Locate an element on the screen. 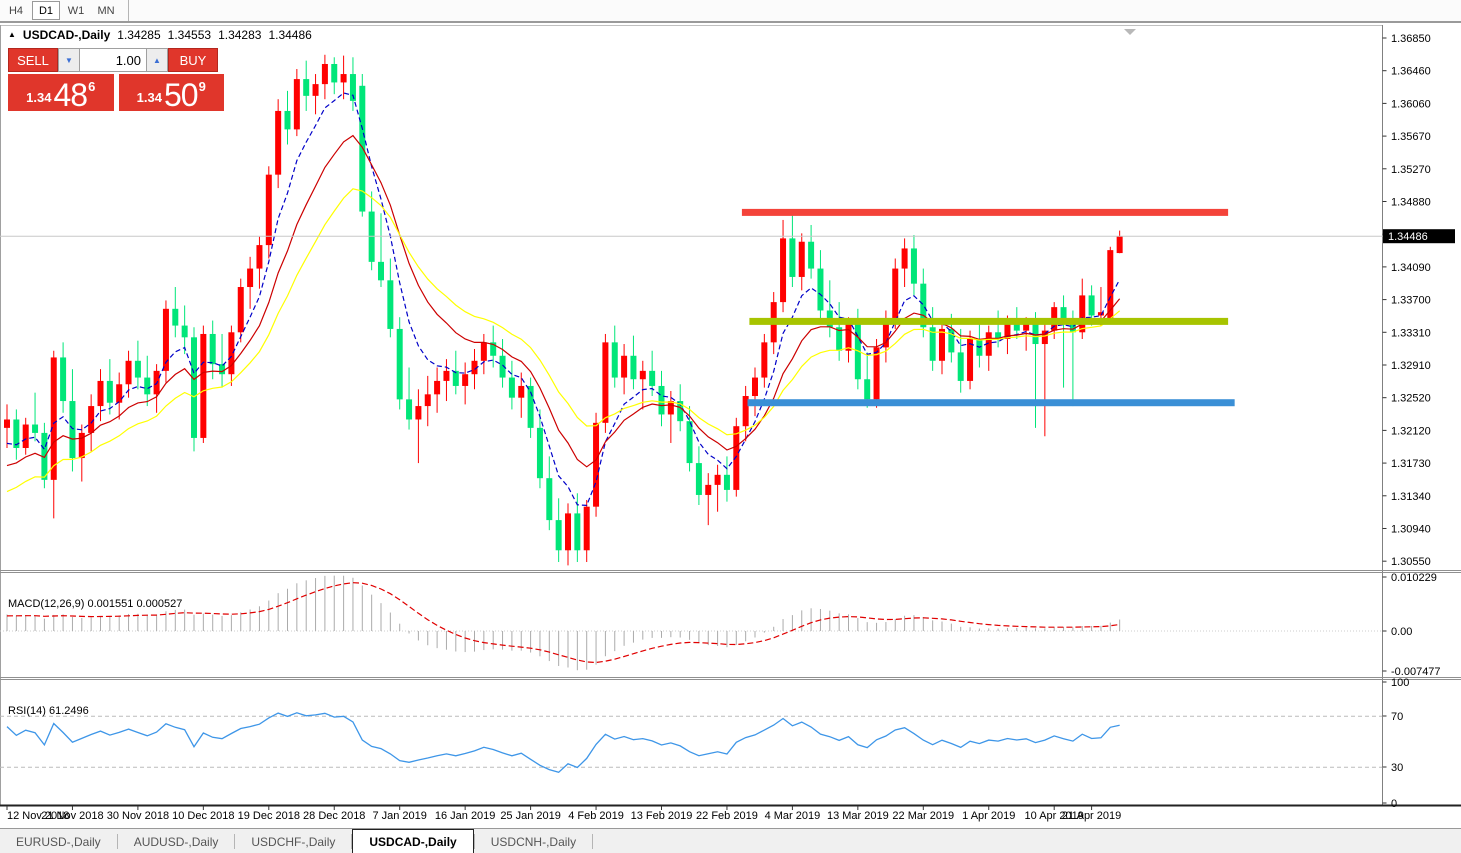  macd-signal-line is located at coordinates (563, 623).